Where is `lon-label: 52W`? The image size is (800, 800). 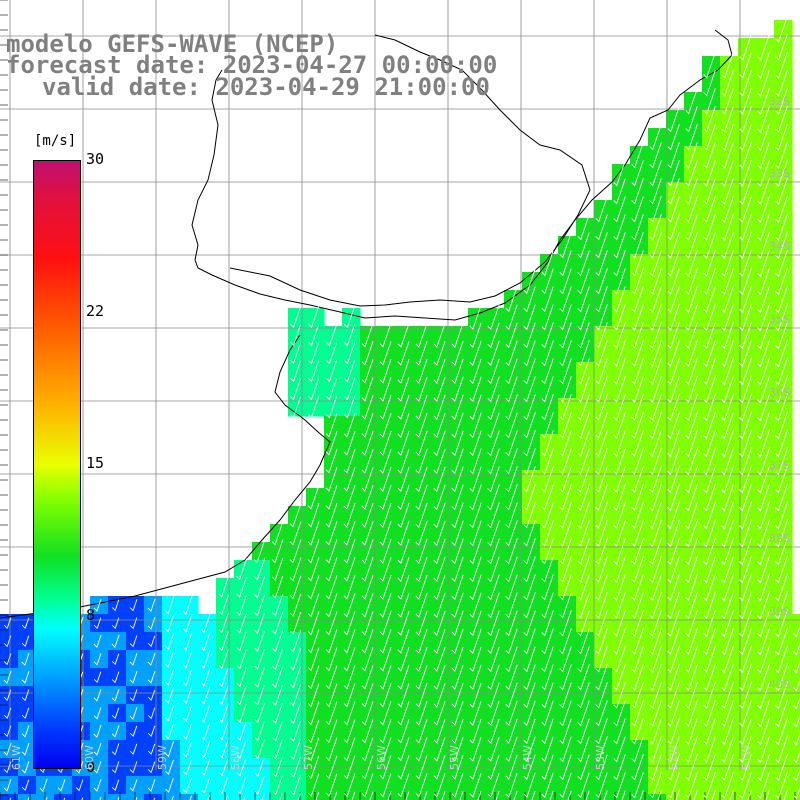 lon-label: 52W is located at coordinates (673, 757).